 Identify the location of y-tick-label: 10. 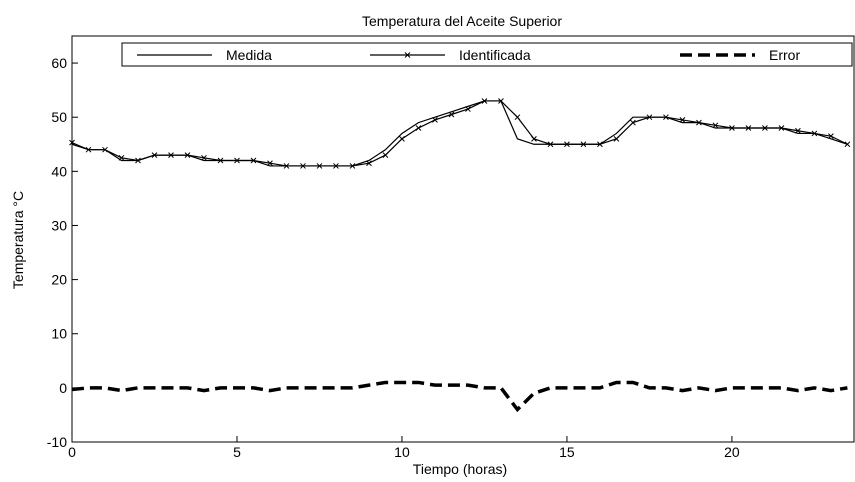
(59, 334).